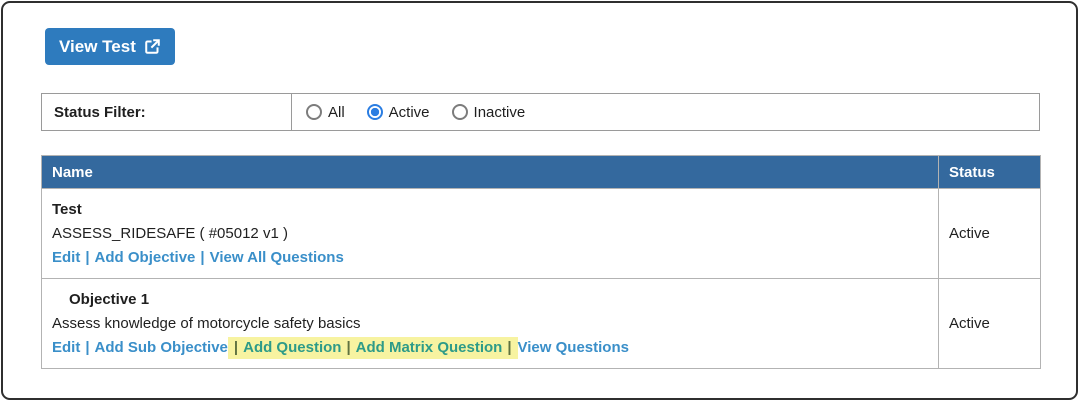 Image resolution: width=1079 pixels, height=402 pixels. Describe the element at coordinates (540, 112) in the screenshot. I see `status-filter-bar: Status Filter: All Active Inactive` at that location.